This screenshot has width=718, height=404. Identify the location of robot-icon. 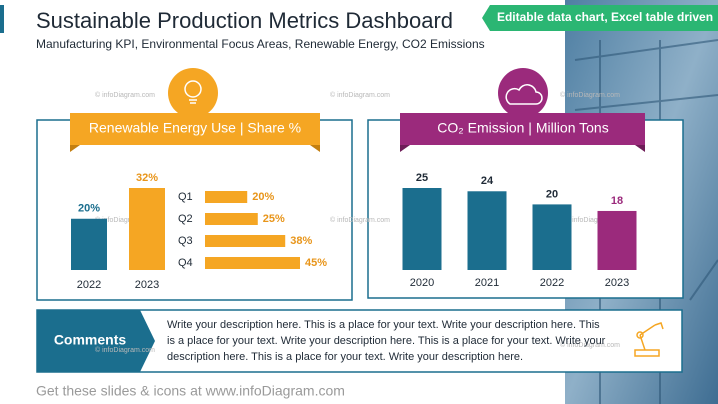
(649, 339).